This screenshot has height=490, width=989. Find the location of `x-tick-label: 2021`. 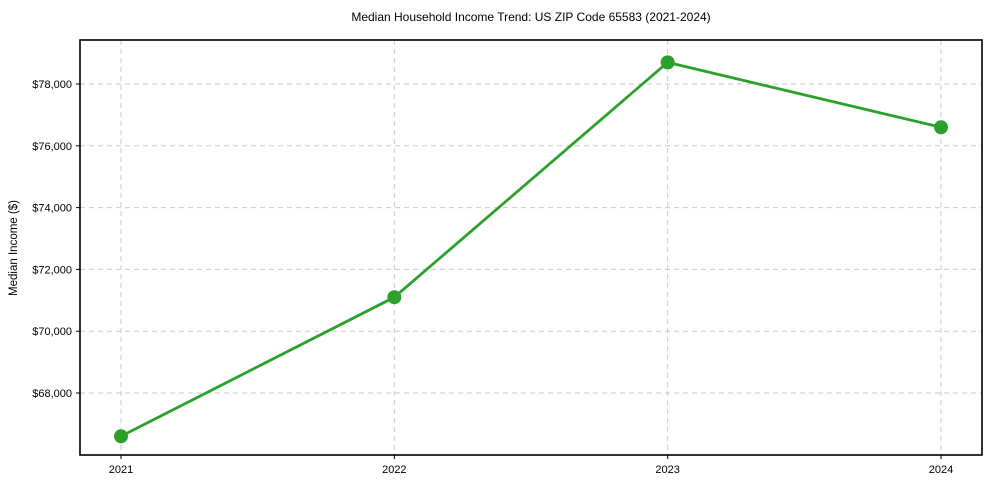

x-tick-label: 2021 is located at coordinates (121, 470).